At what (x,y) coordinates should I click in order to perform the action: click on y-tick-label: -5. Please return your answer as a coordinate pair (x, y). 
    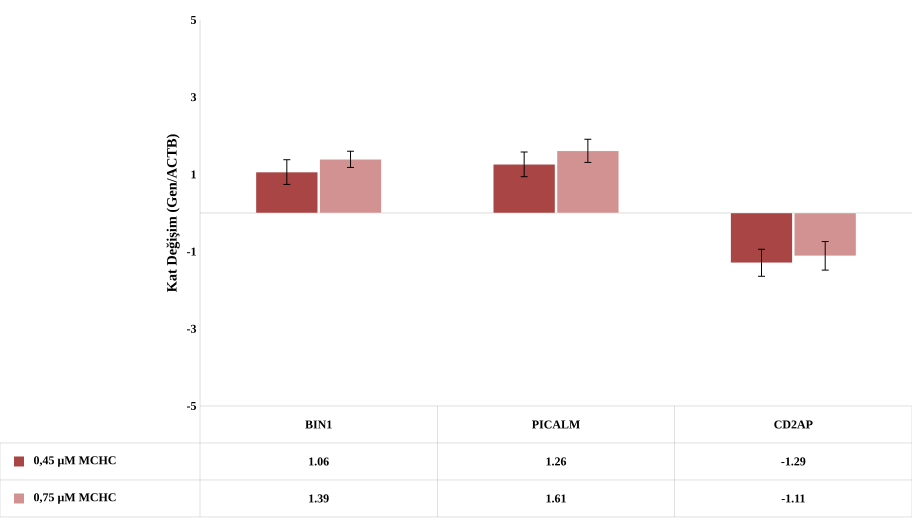
    Looking at the image, I should click on (191, 406).